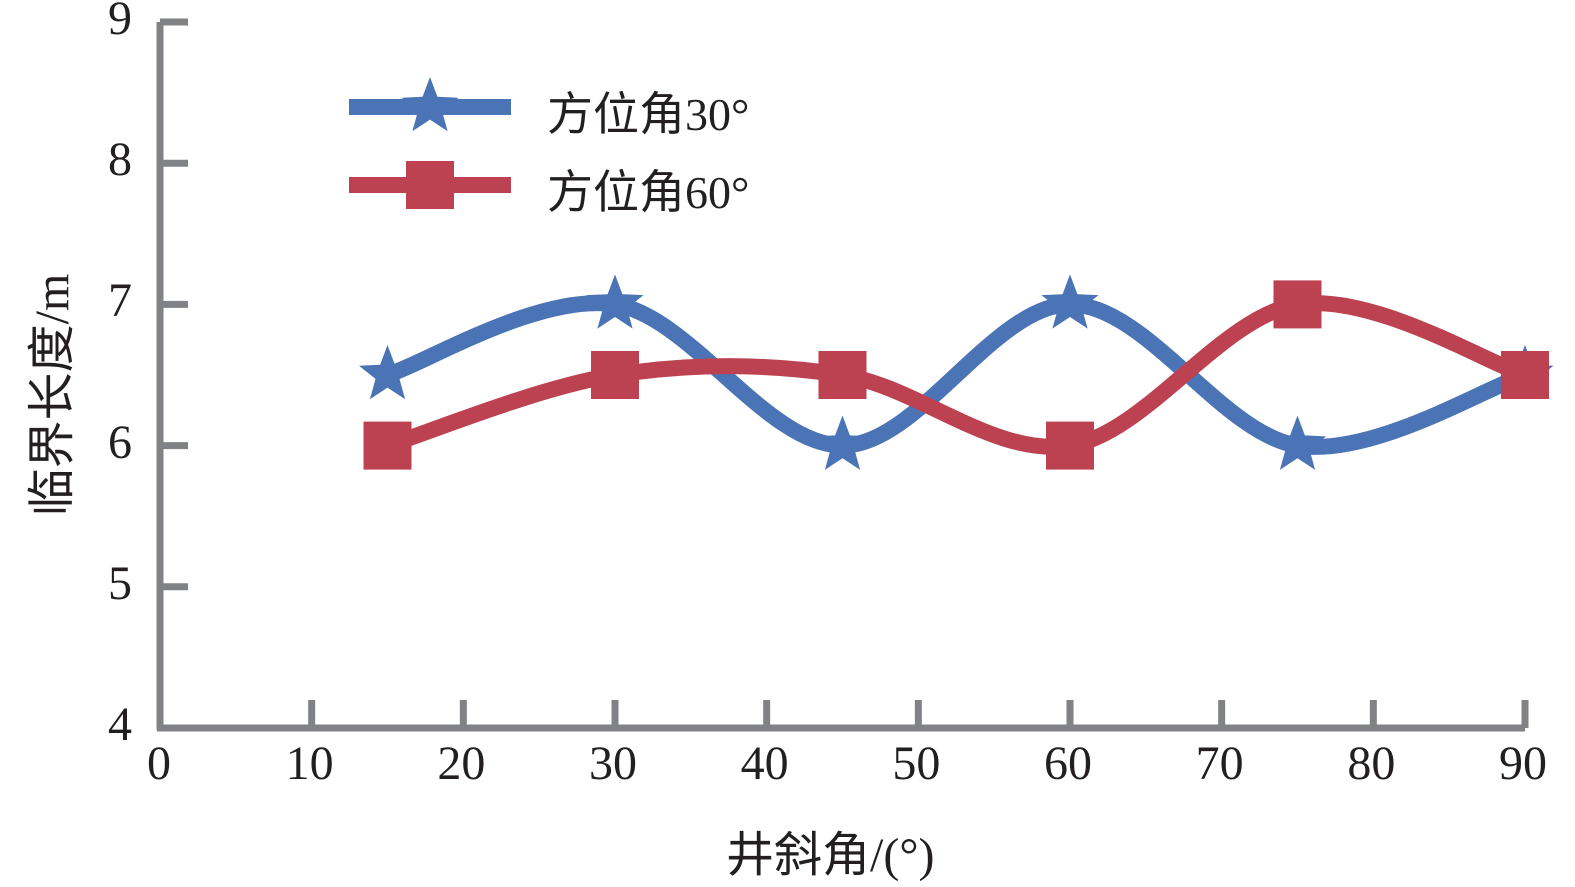  Describe the element at coordinates (309, 763) in the screenshot. I see `x-tick-label: 10` at that location.